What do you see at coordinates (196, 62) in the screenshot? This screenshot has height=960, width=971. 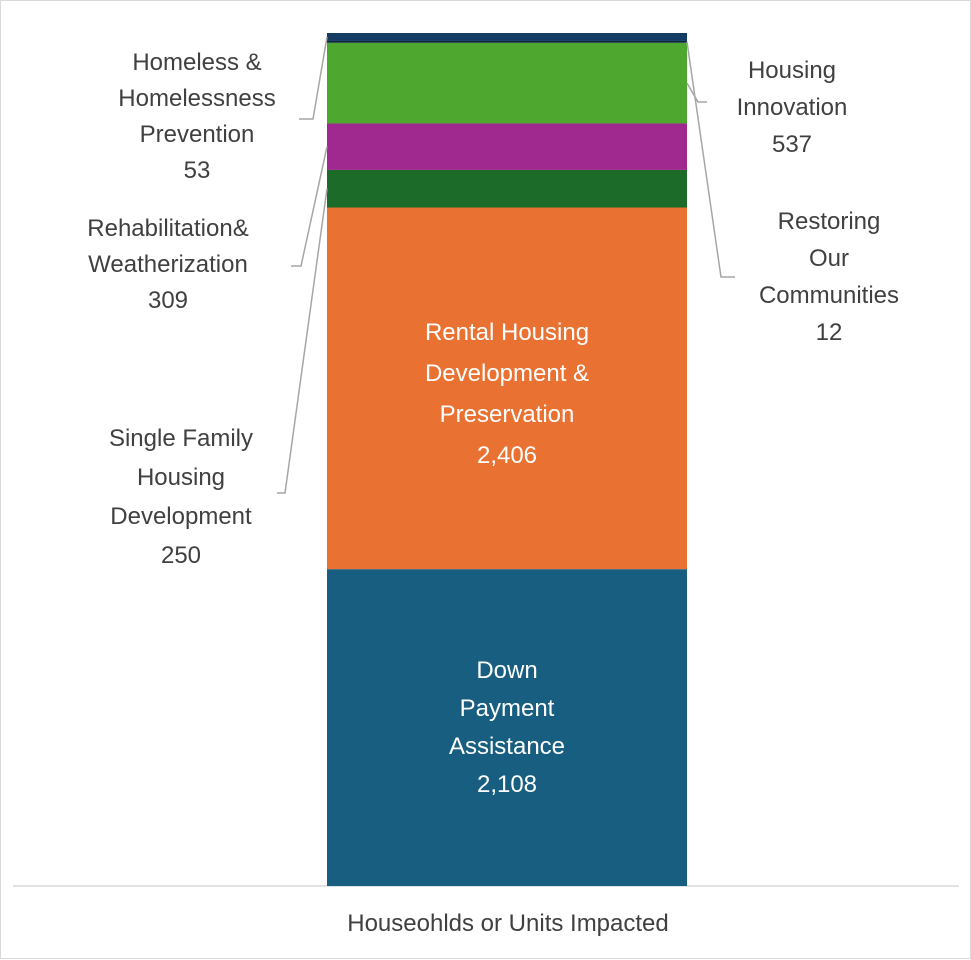 I see `data-label-text: Homeless &` at bounding box center [196, 62].